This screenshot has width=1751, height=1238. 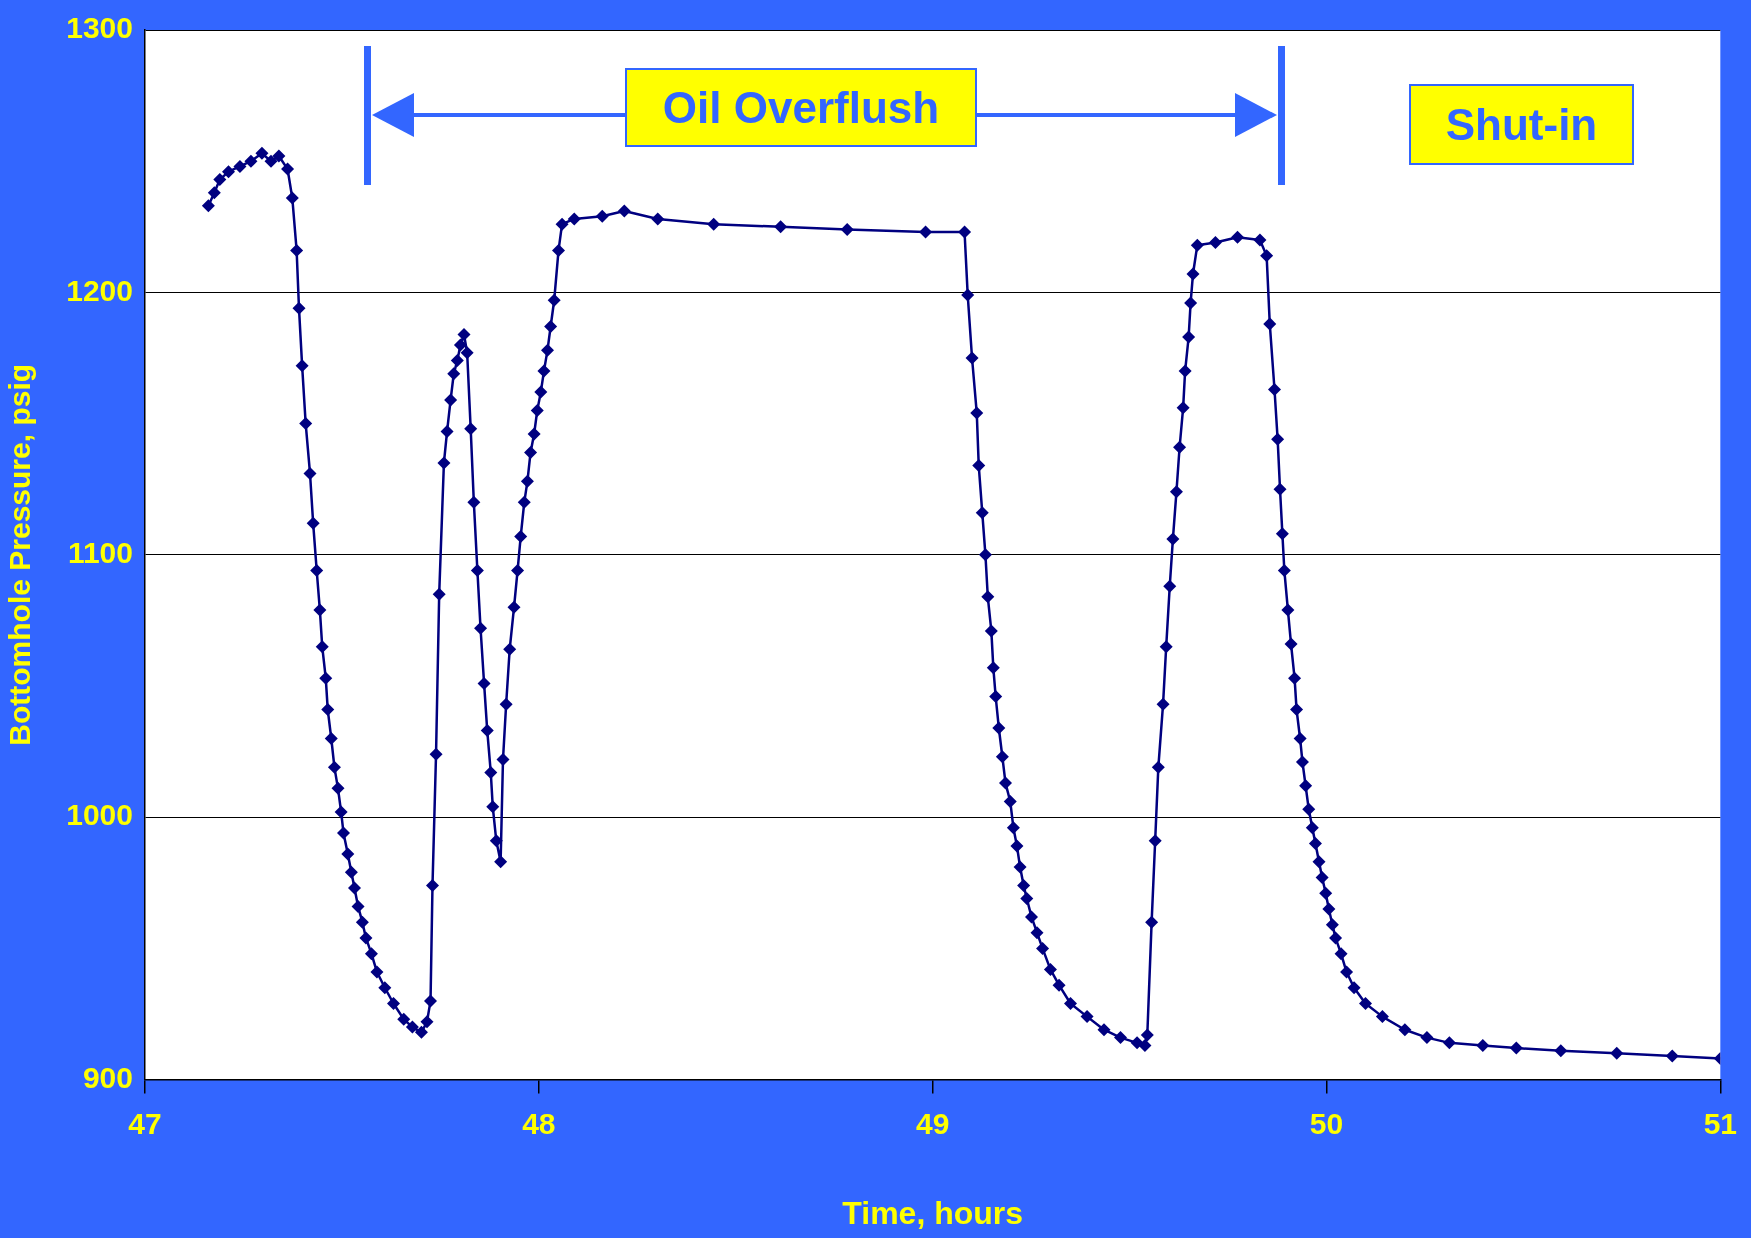 I want to click on y-tick-label: 1300, so click(x=99, y=28).